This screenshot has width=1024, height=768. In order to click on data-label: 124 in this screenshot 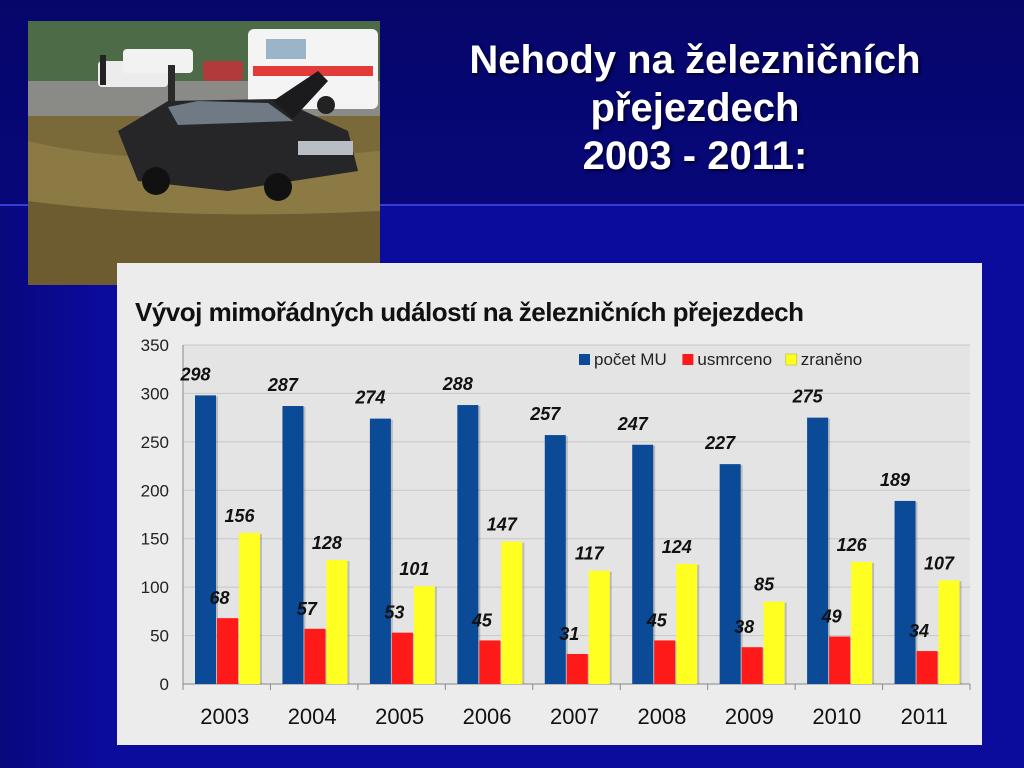, I will do `click(677, 547)`.